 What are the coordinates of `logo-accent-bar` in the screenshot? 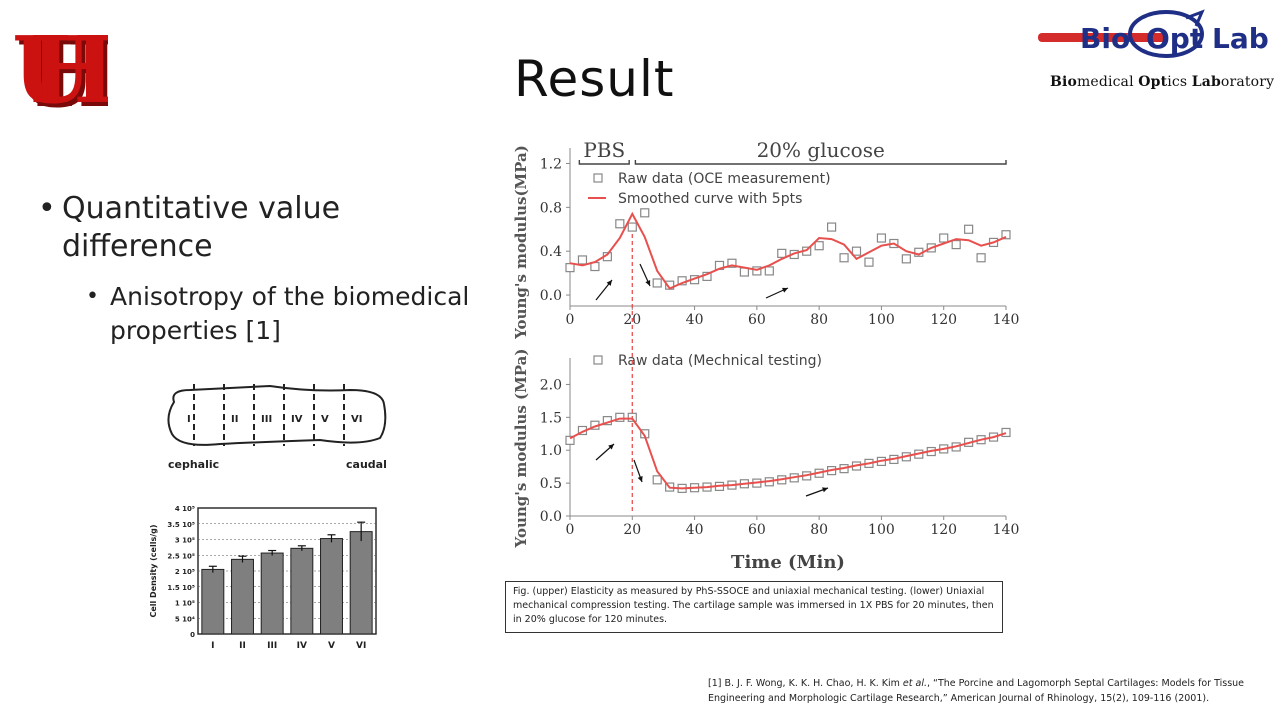 It's located at (1103, 37).